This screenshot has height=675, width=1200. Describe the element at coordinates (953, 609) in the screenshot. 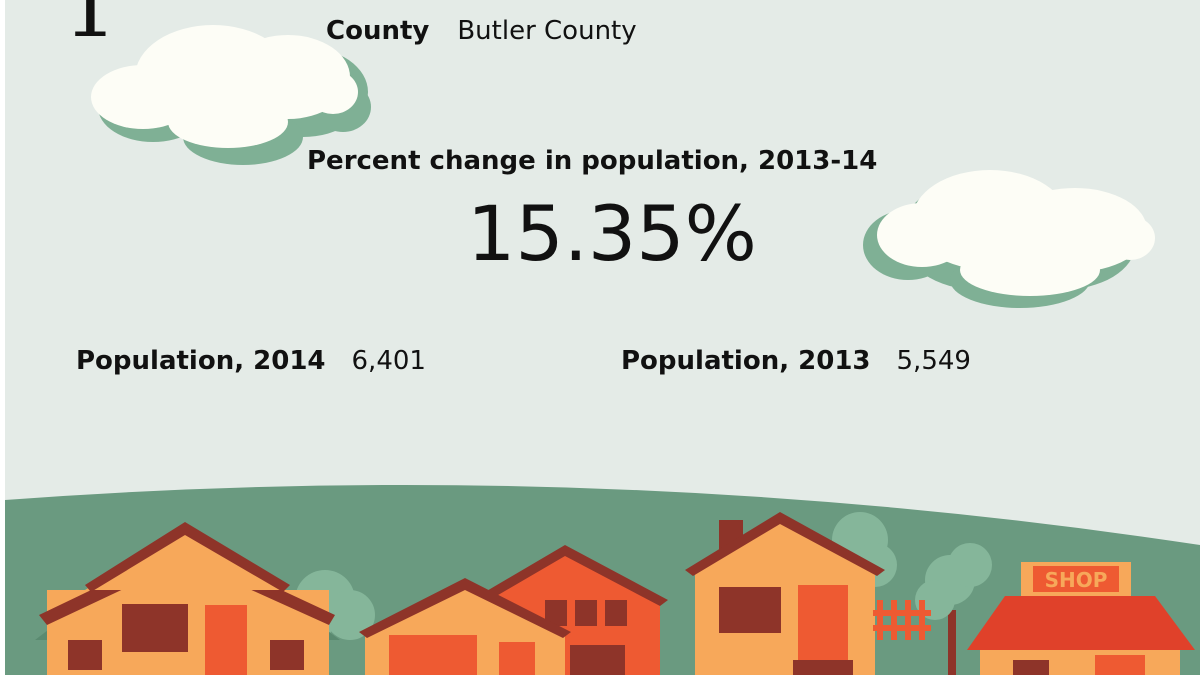

I see `tree-icon` at that location.